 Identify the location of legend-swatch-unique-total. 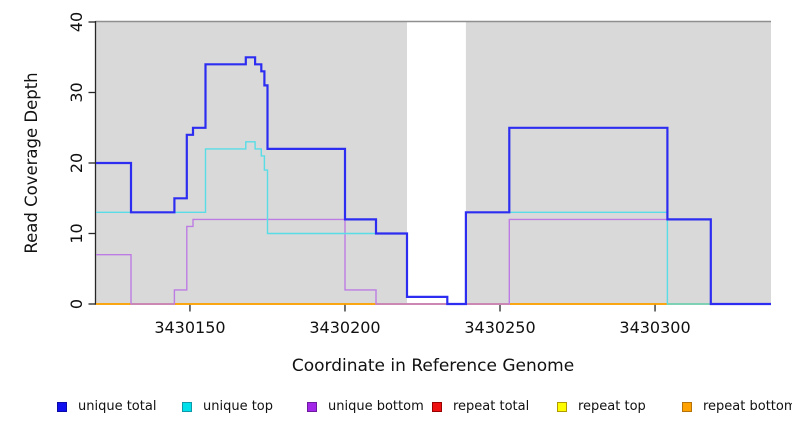
(62, 407).